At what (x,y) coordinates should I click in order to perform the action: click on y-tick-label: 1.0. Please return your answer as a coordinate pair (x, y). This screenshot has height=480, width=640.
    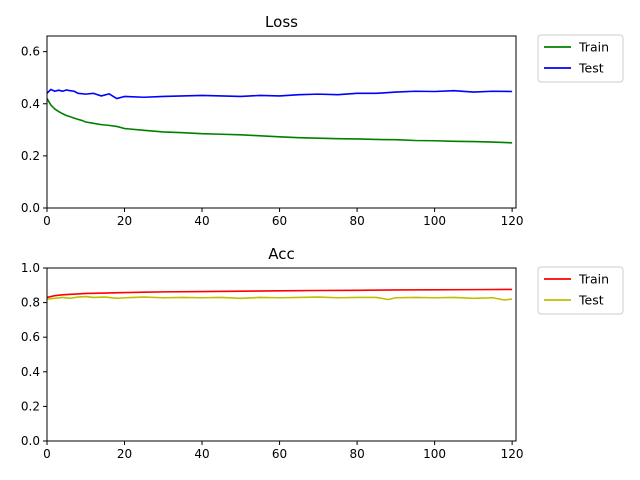
    Looking at the image, I should click on (30, 268).